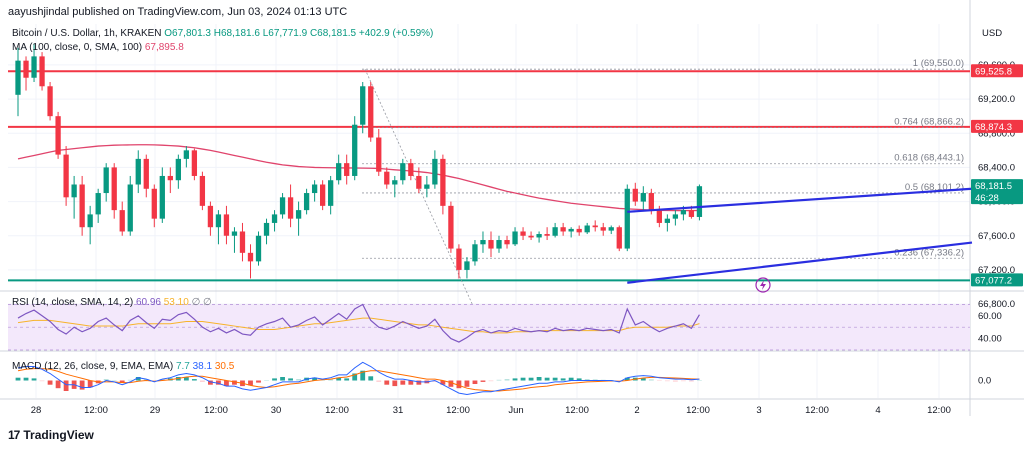  I want to click on lightning-bolt-icon, so click(763, 285).